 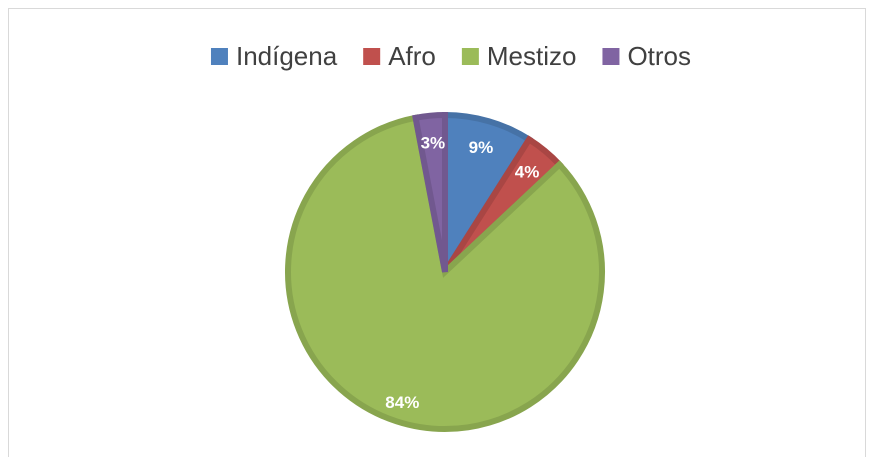 What do you see at coordinates (532, 56) in the screenshot?
I see `legend-label: Mestizo` at bounding box center [532, 56].